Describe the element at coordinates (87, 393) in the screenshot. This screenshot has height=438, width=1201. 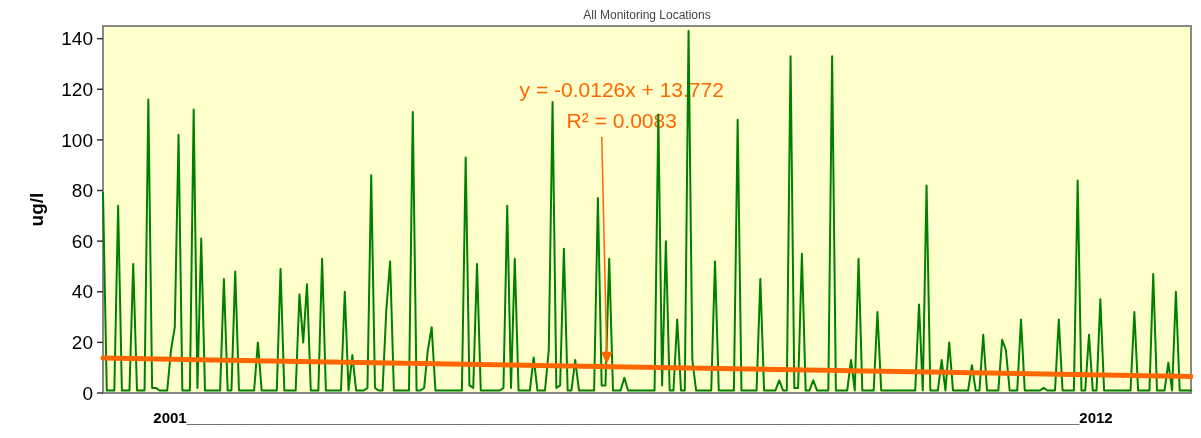
I see `y-tick-label: 0` at that location.